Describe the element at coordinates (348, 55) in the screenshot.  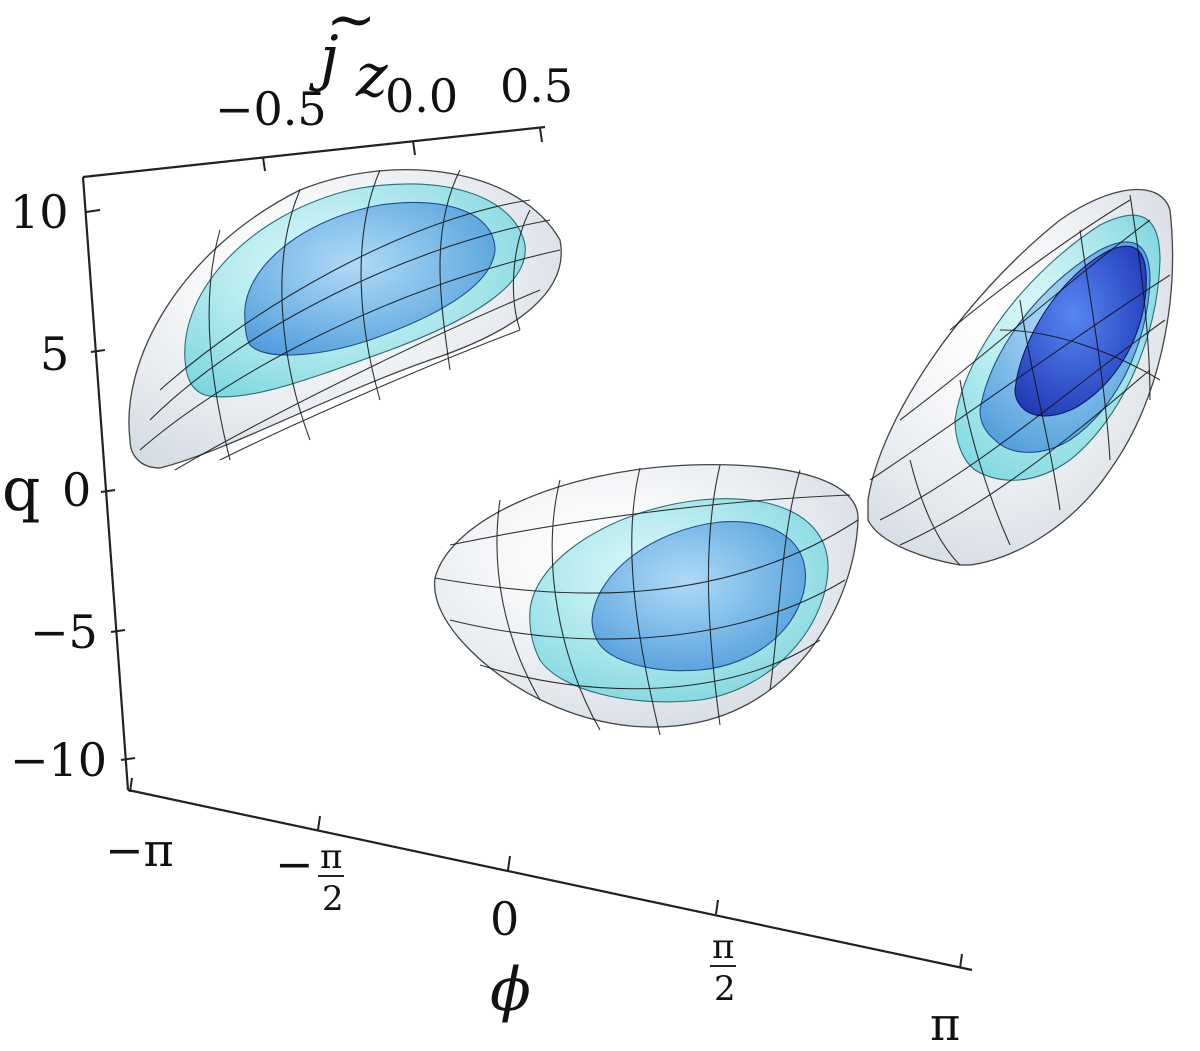
I see `axis-title-jz: j z ~` at that location.